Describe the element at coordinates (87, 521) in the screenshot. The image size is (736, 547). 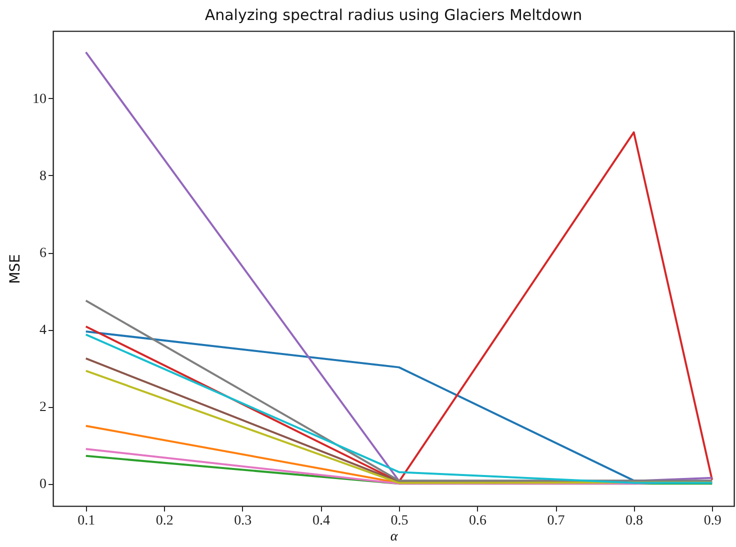
I see `x-tick-label: 0.1` at that location.